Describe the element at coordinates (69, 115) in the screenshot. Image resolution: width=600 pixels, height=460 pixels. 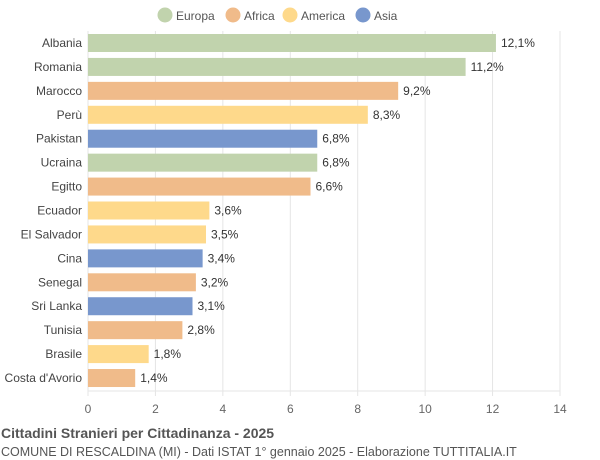
I see `category-label: Perù` at that location.